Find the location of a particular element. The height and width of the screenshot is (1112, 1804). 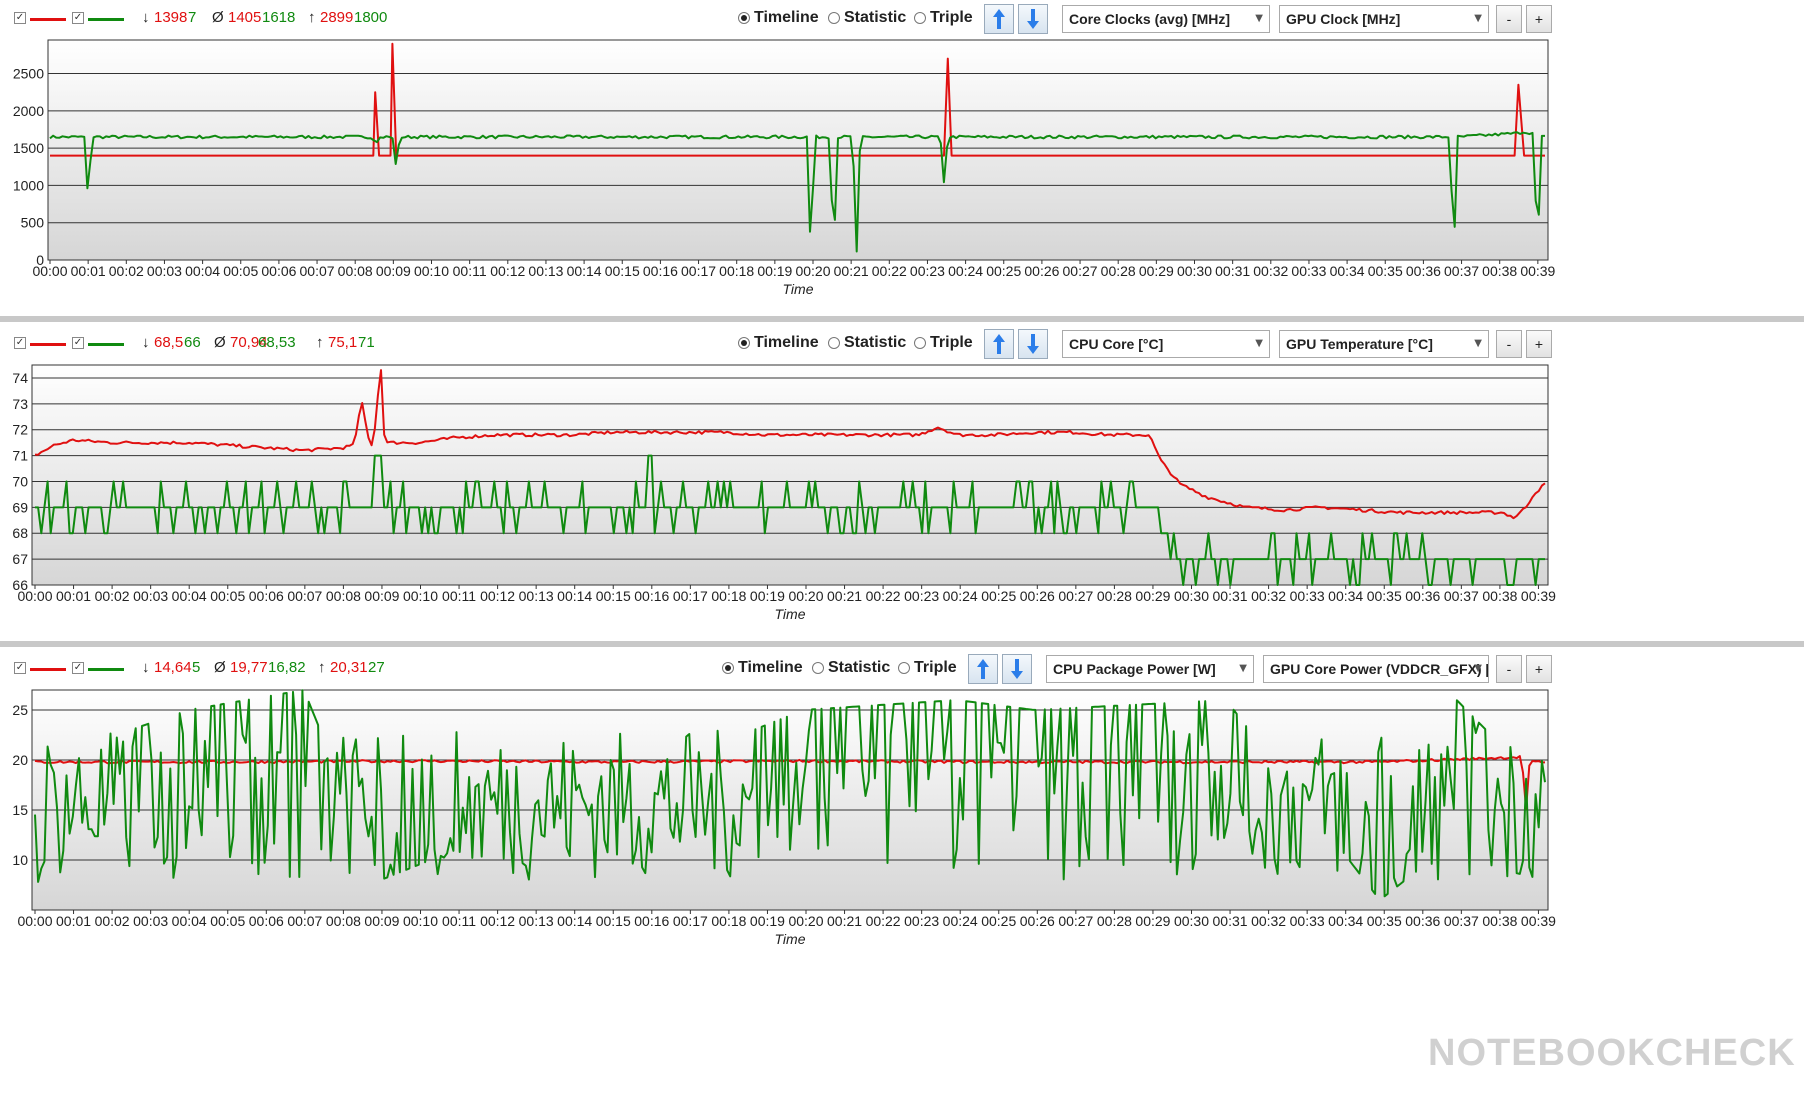

x-axis-label: Time is located at coordinates (790, 614).